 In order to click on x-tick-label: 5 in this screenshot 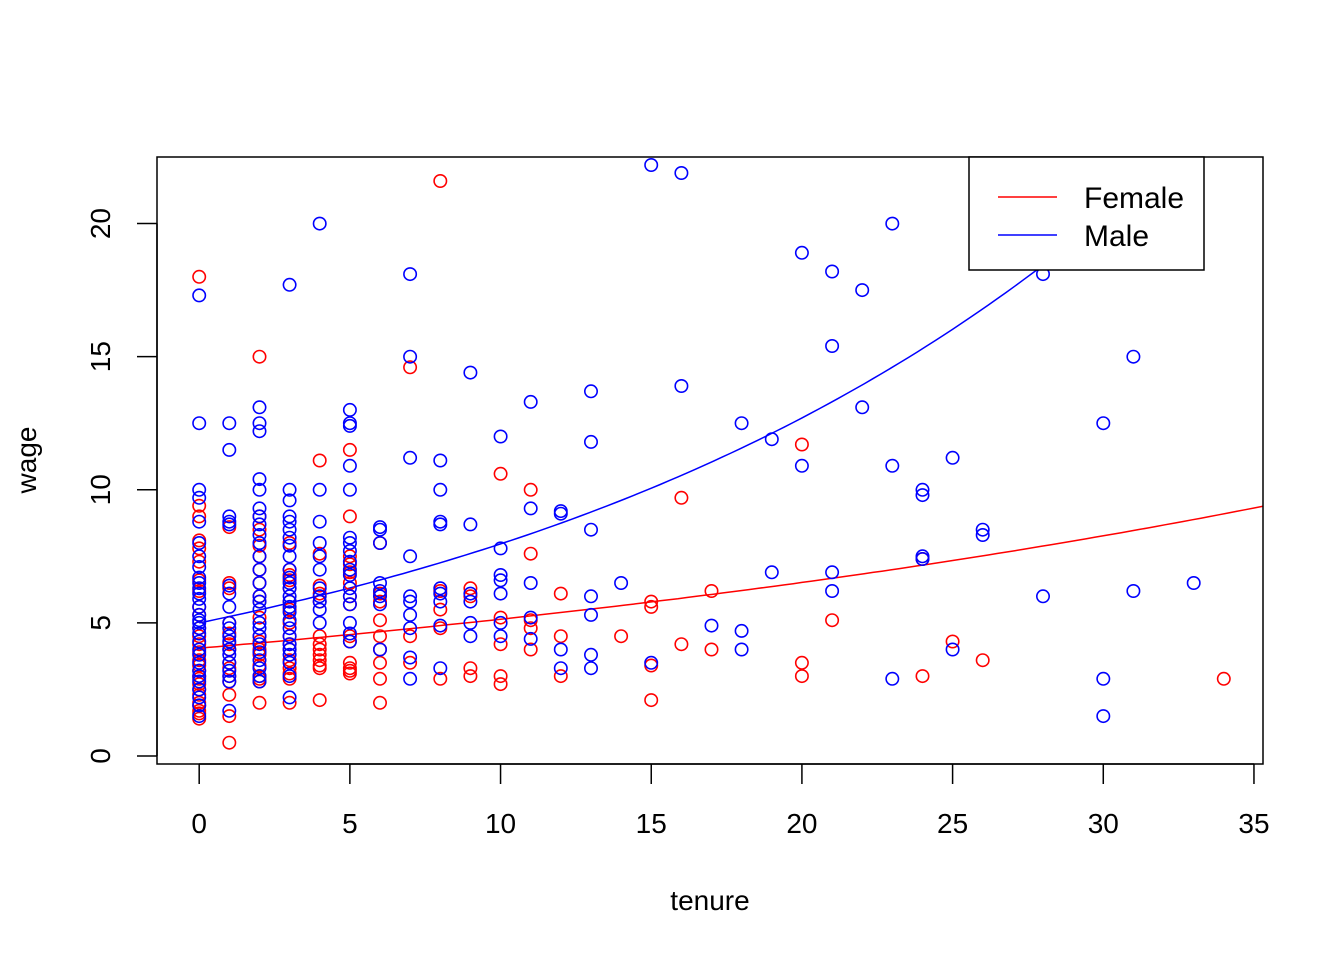, I will do `click(350, 823)`.